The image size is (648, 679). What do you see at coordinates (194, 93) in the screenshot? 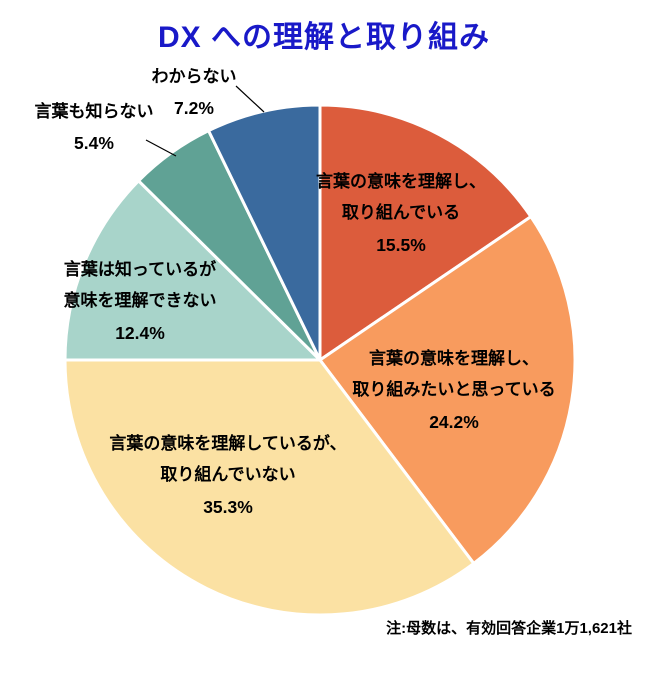
I see `slice-label-dont-understand: わからない 7.2%` at bounding box center [194, 93].